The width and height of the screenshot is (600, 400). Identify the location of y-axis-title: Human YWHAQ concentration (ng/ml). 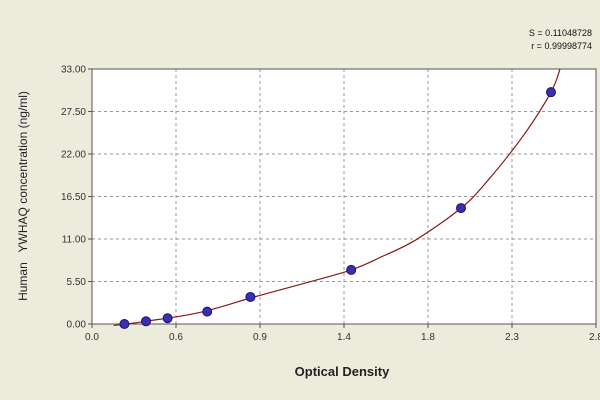
(23, 196).